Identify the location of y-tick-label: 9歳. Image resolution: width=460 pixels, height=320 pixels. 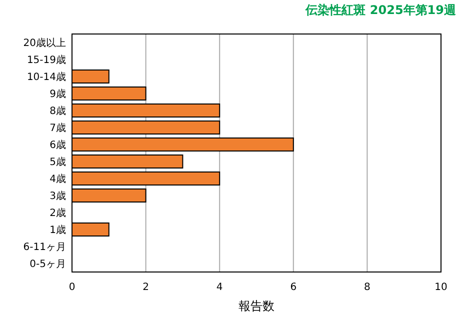
(58, 94).